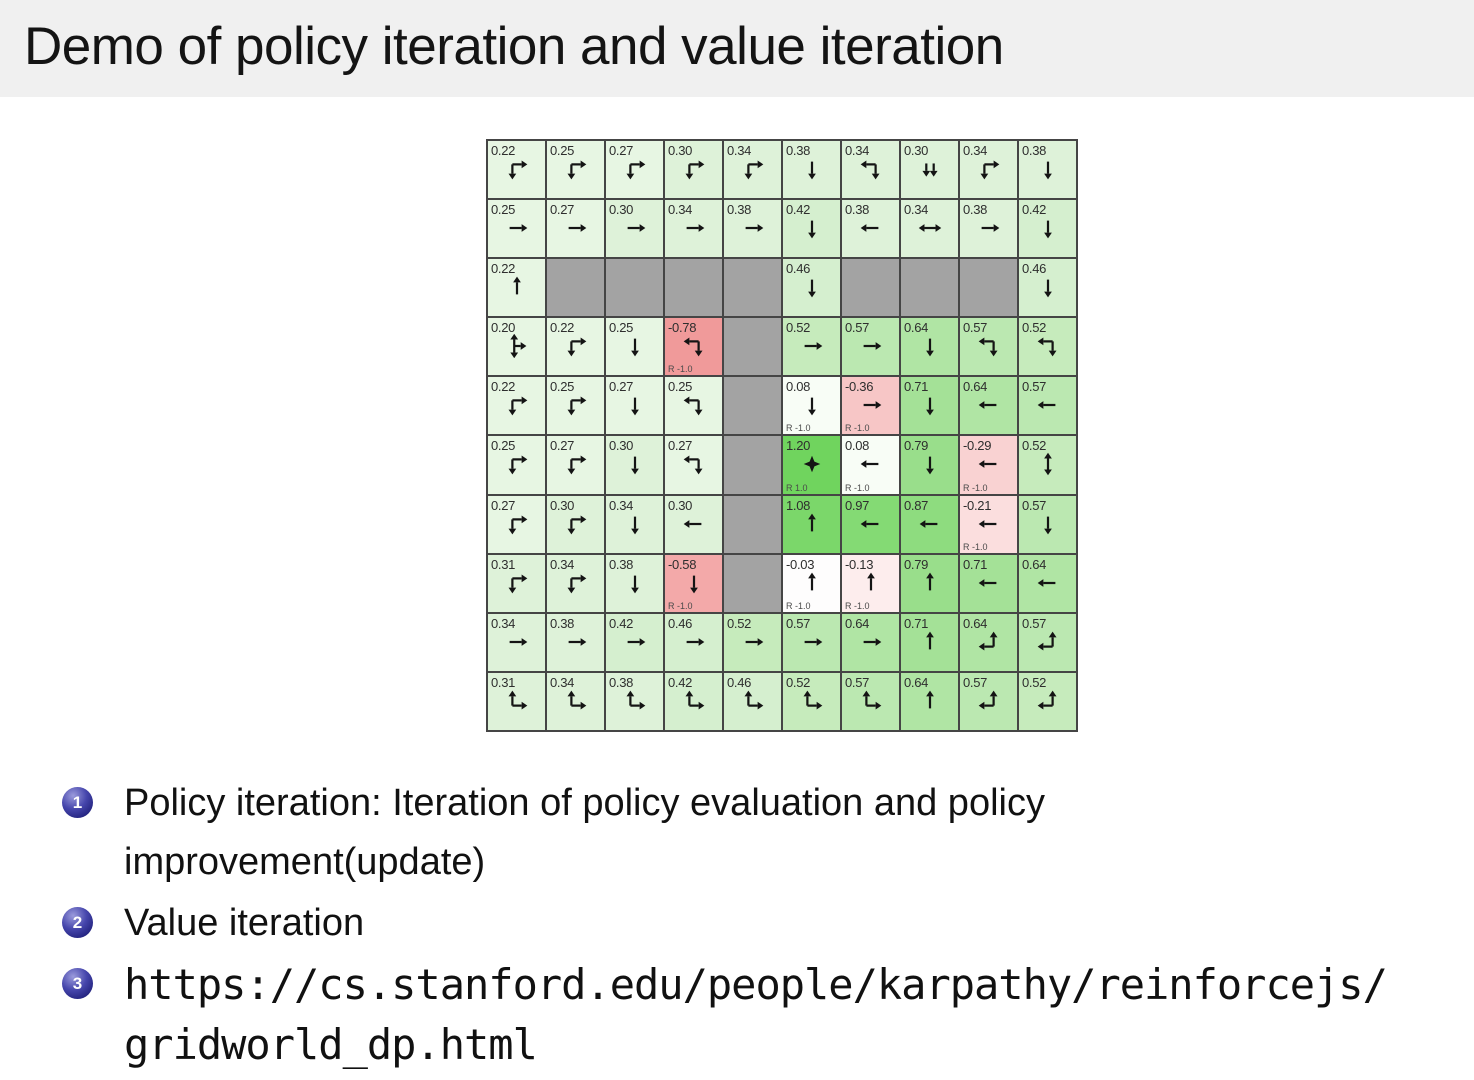  What do you see at coordinates (811, 465) in the screenshot?
I see `grid-cell: 1.20 R 1.0` at bounding box center [811, 465].